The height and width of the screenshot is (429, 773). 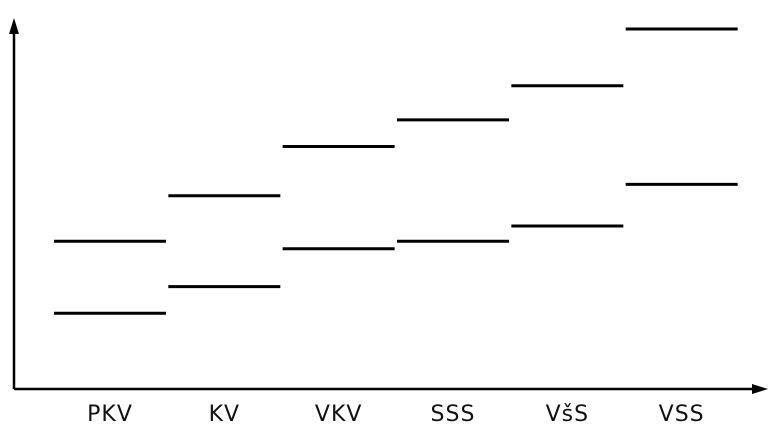 What do you see at coordinates (453, 414) in the screenshot?
I see `category-label-sss: SSS` at bounding box center [453, 414].